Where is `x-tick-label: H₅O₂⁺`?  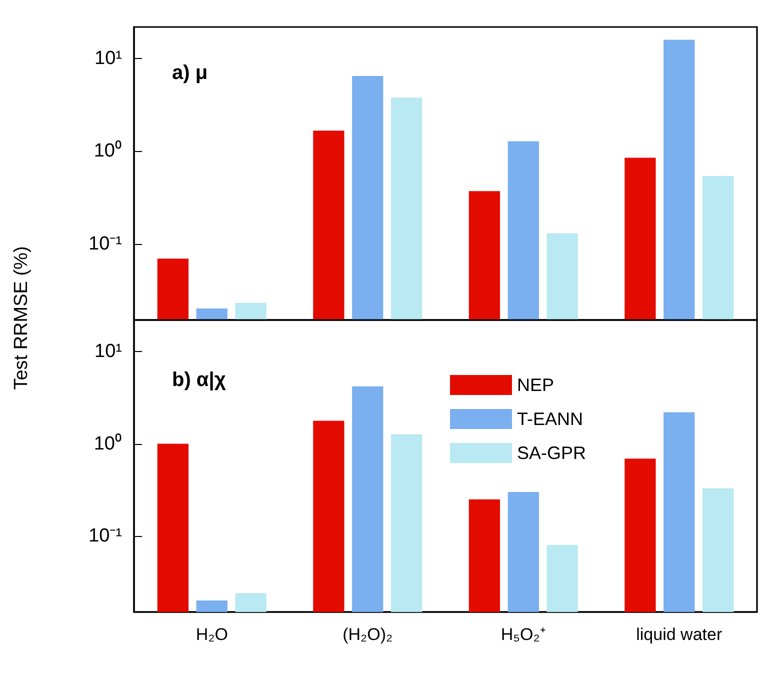 x-tick-label: H₅O₂⁺ is located at coordinates (523, 634).